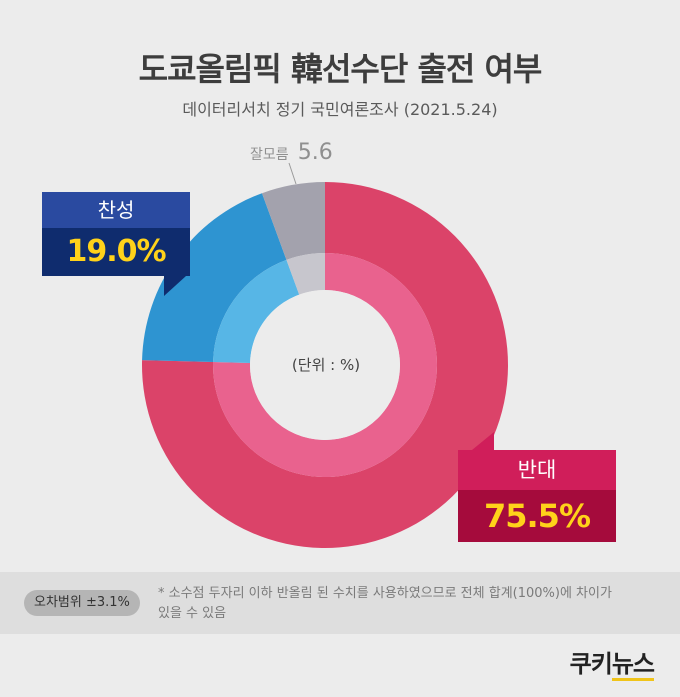  What do you see at coordinates (340, 69) in the screenshot?
I see `chart-title: 도쿄올림픽 韓선수단 출전 여부` at bounding box center [340, 69].